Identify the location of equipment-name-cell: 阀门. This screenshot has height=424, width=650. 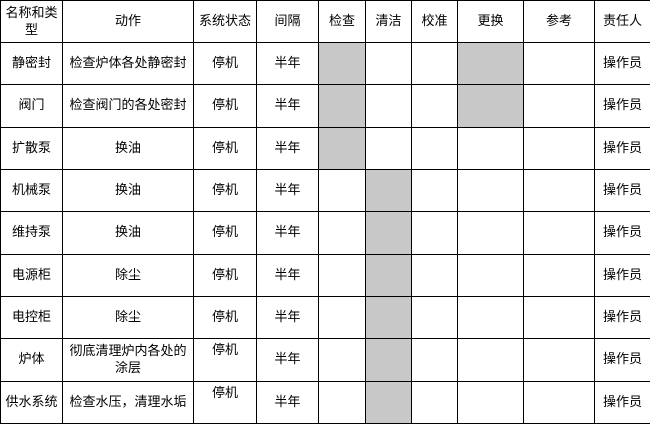
(31, 106).